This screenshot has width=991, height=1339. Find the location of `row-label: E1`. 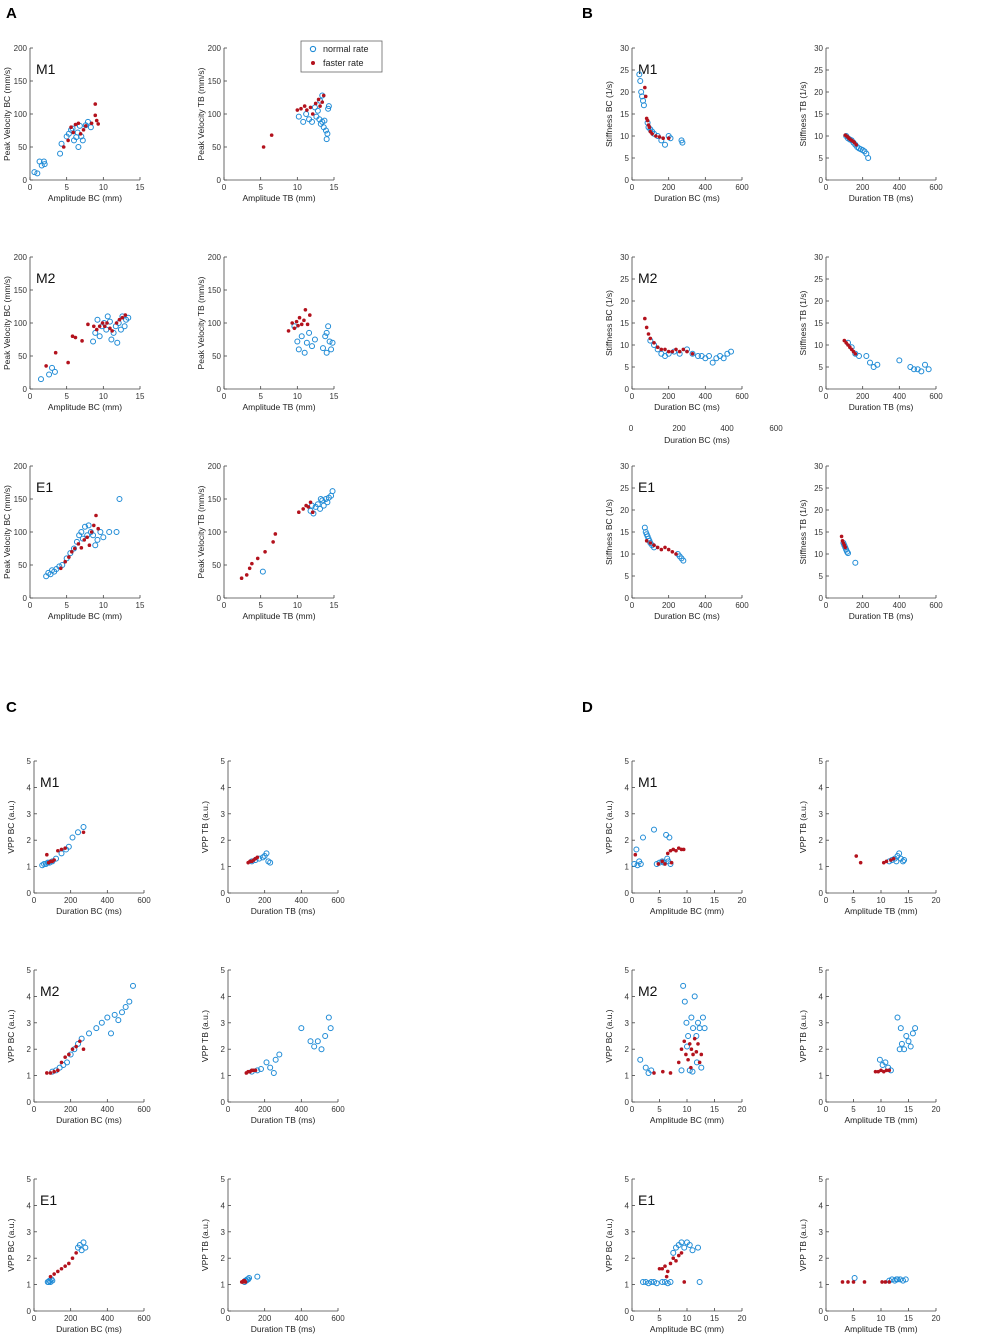

row-label: E1 is located at coordinates (44, 487).